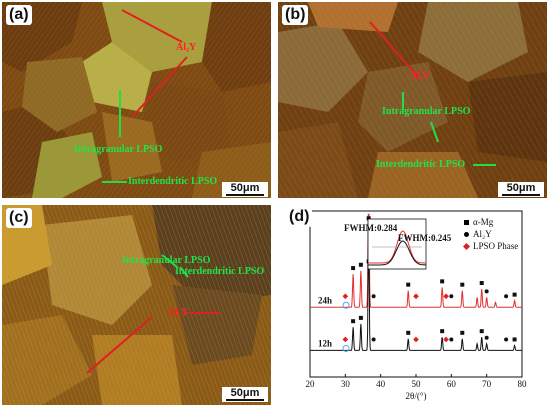 This screenshot has height=408, width=550. Describe the element at coordinates (346, 384) in the screenshot. I see `x-tick-label: 30` at that location.